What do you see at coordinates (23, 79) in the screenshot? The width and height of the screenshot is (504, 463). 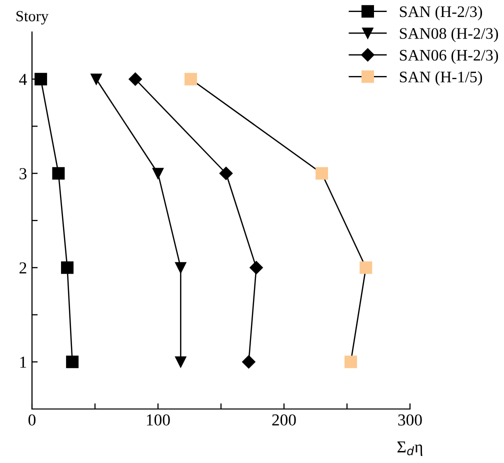 I see `y-tick-label: 4` at bounding box center [23, 79].